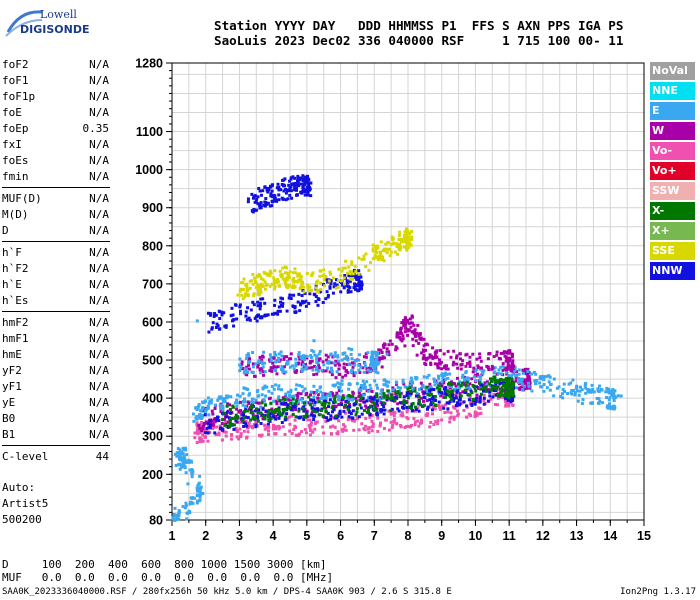 This screenshot has width=700, height=600. I want to click on y-tick-label: 1100, so click(149, 132).